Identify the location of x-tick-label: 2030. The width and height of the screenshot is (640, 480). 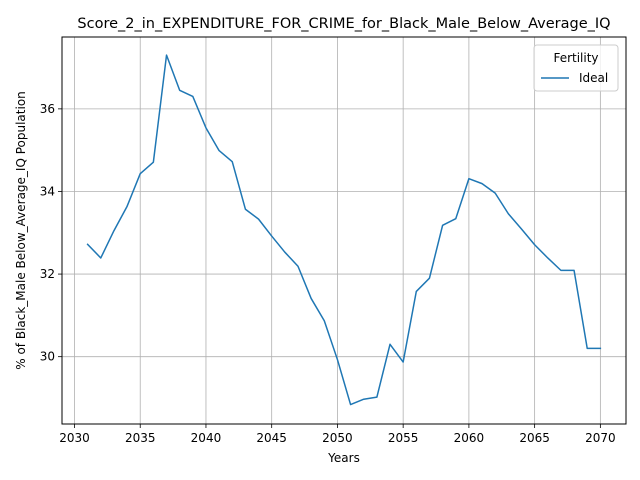
(74, 438).